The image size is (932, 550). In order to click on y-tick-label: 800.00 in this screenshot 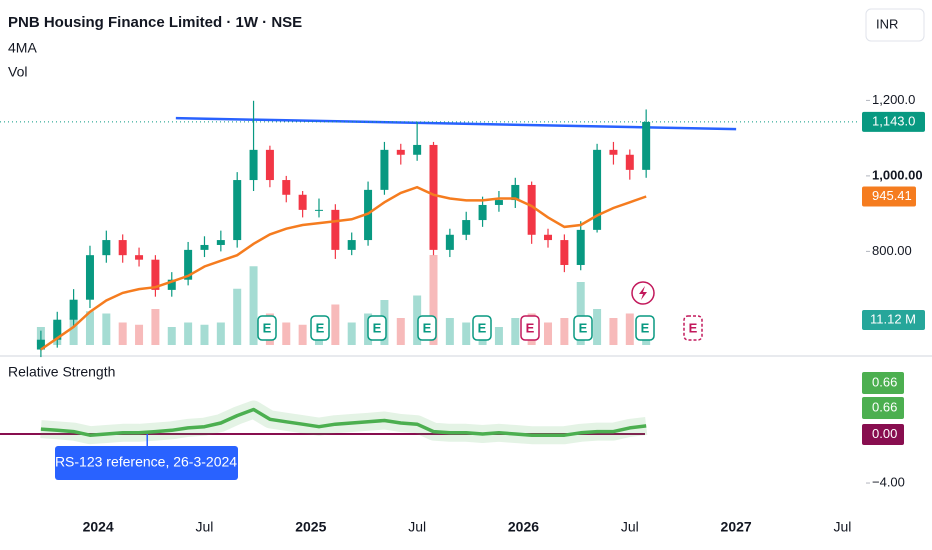, I will do `click(892, 250)`.